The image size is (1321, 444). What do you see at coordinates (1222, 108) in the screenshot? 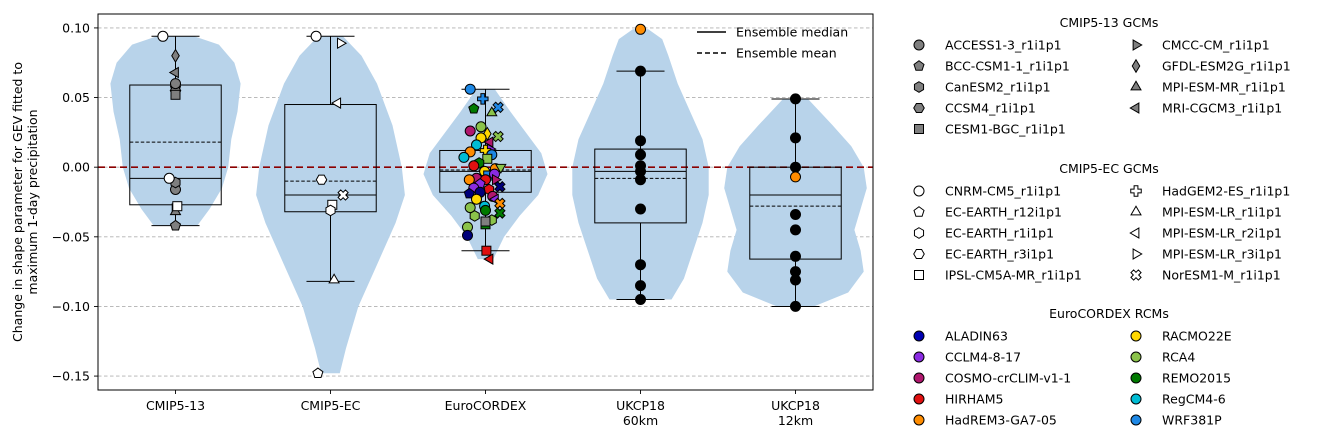
I see `legend-label: MRI-CGCM3_r1i1p1` at bounding box center [1222, 108].